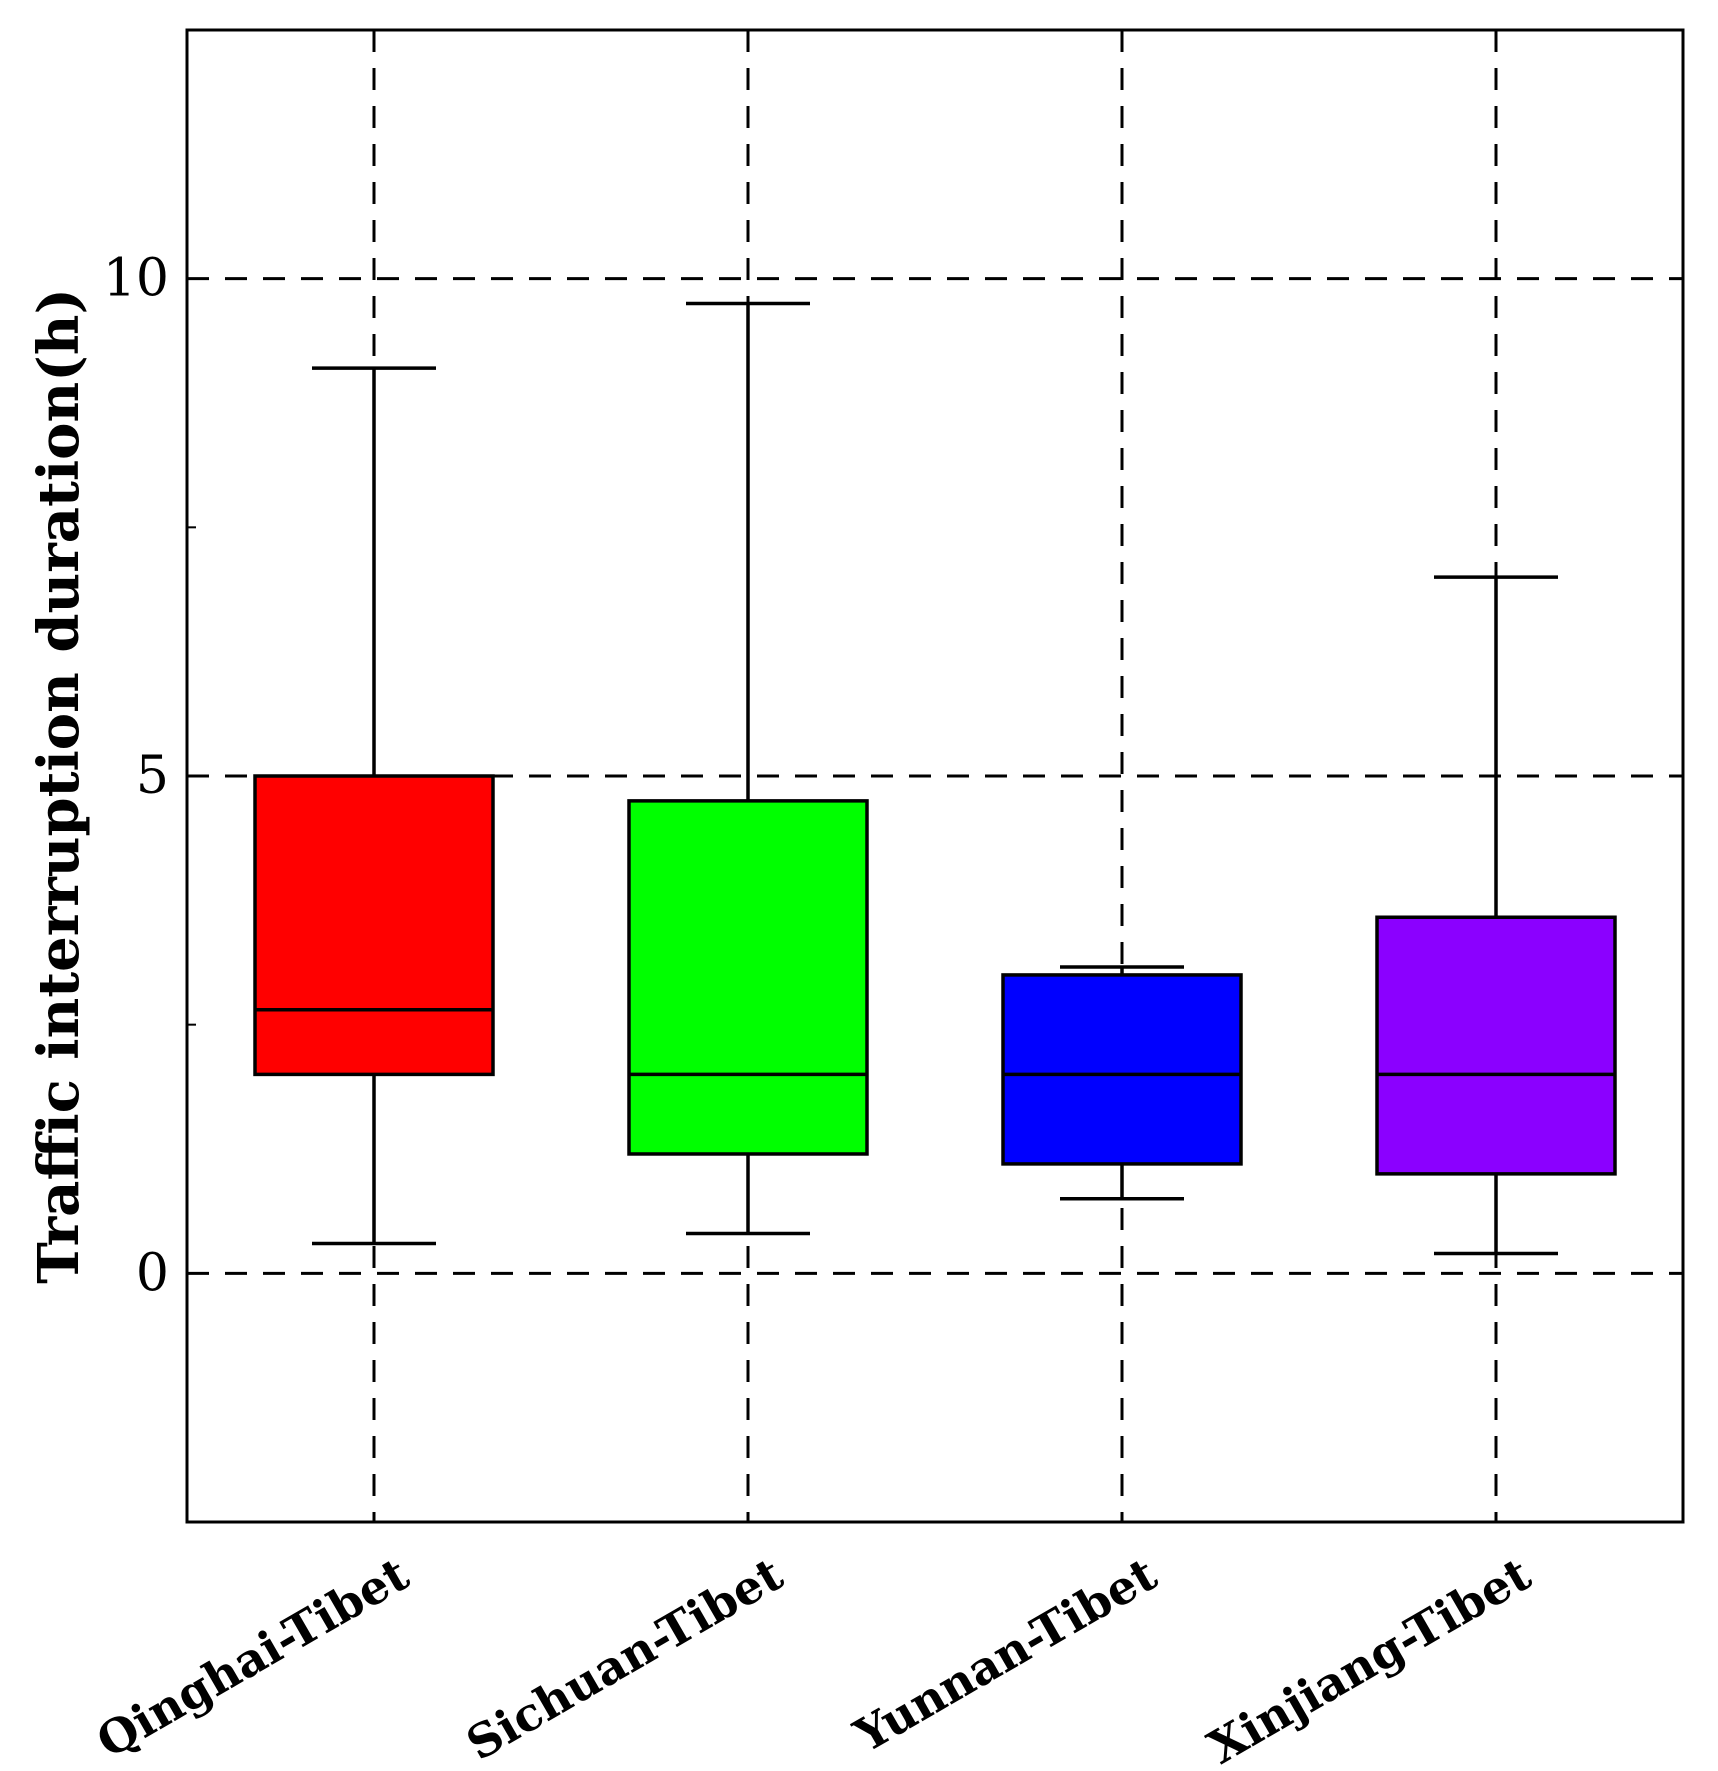  I want to click on y-tick-label: 5, so click(152, 776).